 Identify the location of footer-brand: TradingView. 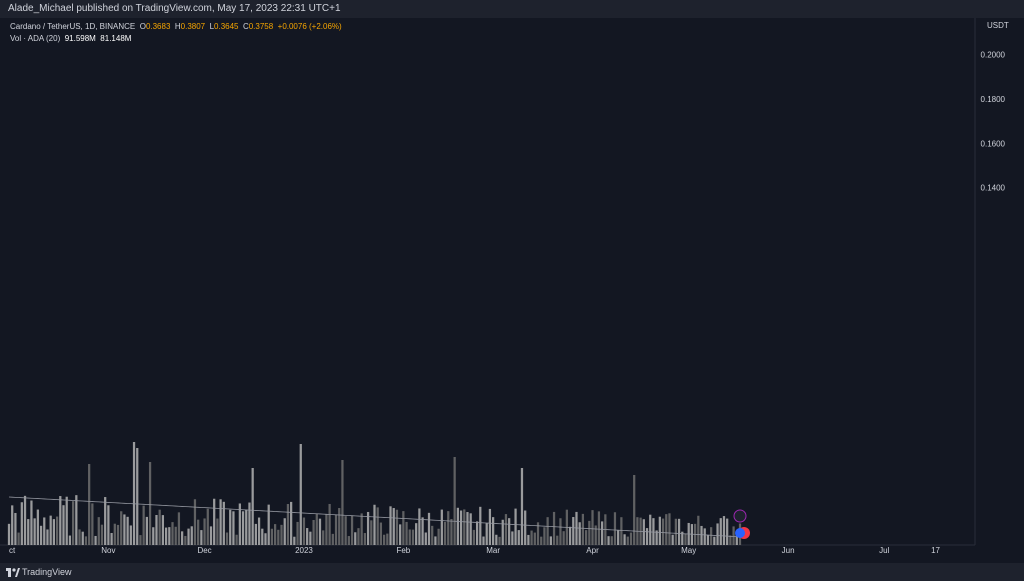
(47, 572).